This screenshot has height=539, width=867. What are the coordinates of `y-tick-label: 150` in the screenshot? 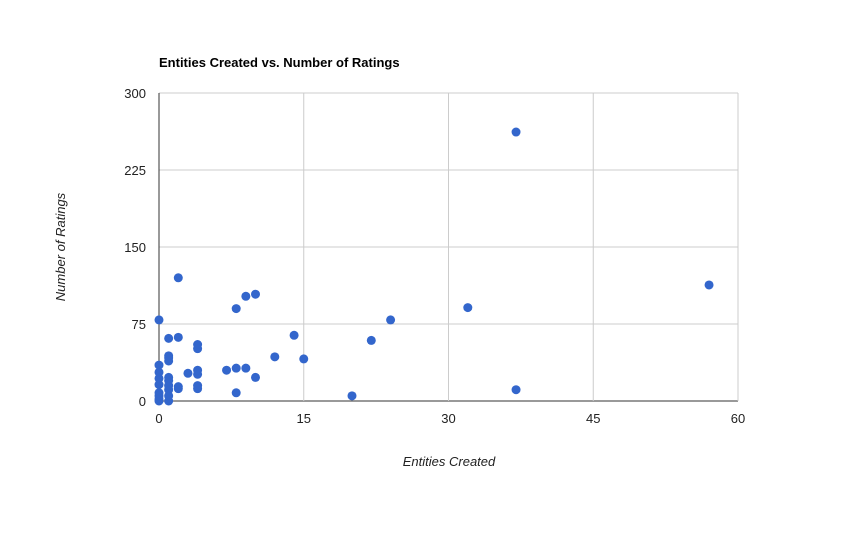 It's located at (135, 247).